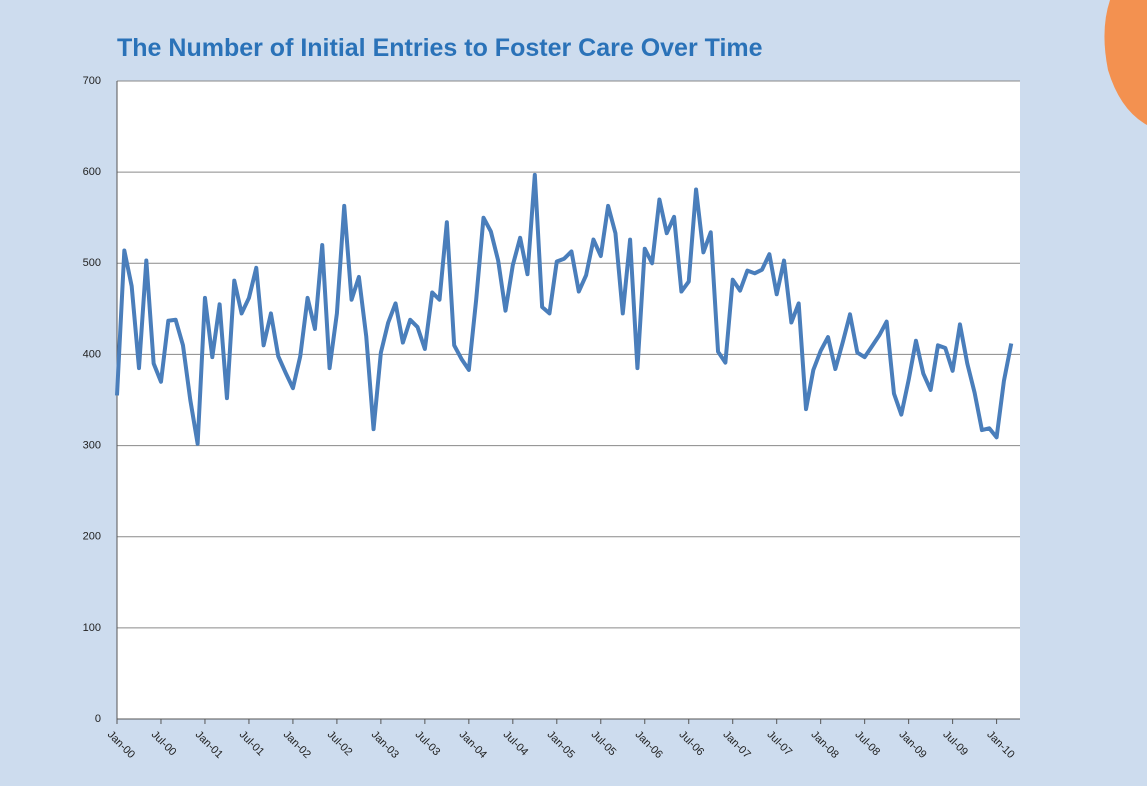 This screenshot has height=786, width=1147. Describe the element at coordinates (92, 445) in the screenshot. I see `y-tick-label: 300` at that location.